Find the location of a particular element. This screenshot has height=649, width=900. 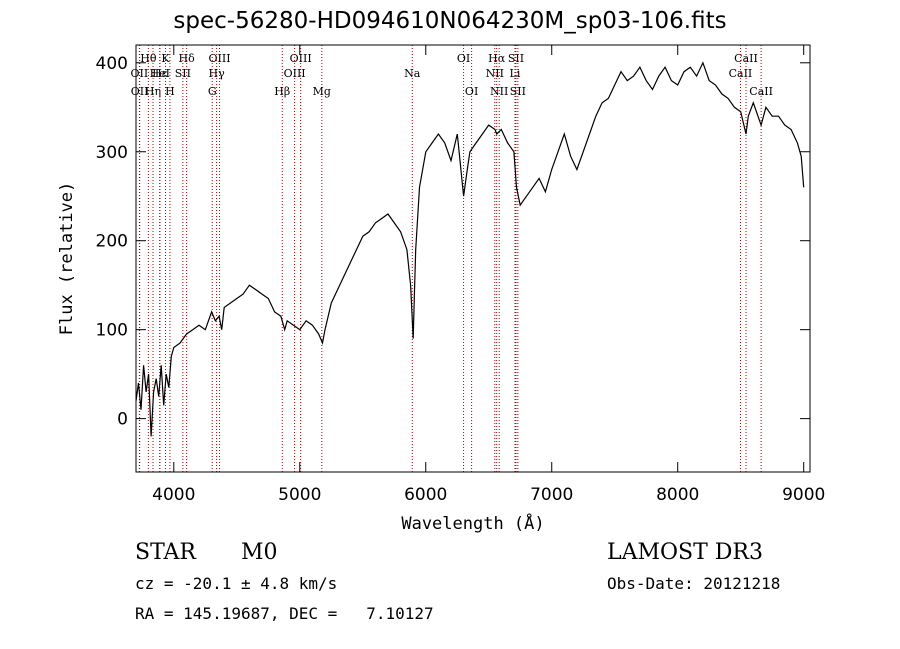

x-tick-label: 9000 is located at coordinates (803, 495).